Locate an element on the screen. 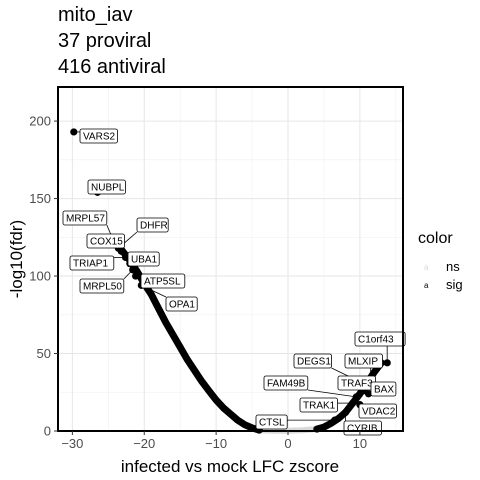  label-uba1: UBA1 is located at coordinates (144, 260).